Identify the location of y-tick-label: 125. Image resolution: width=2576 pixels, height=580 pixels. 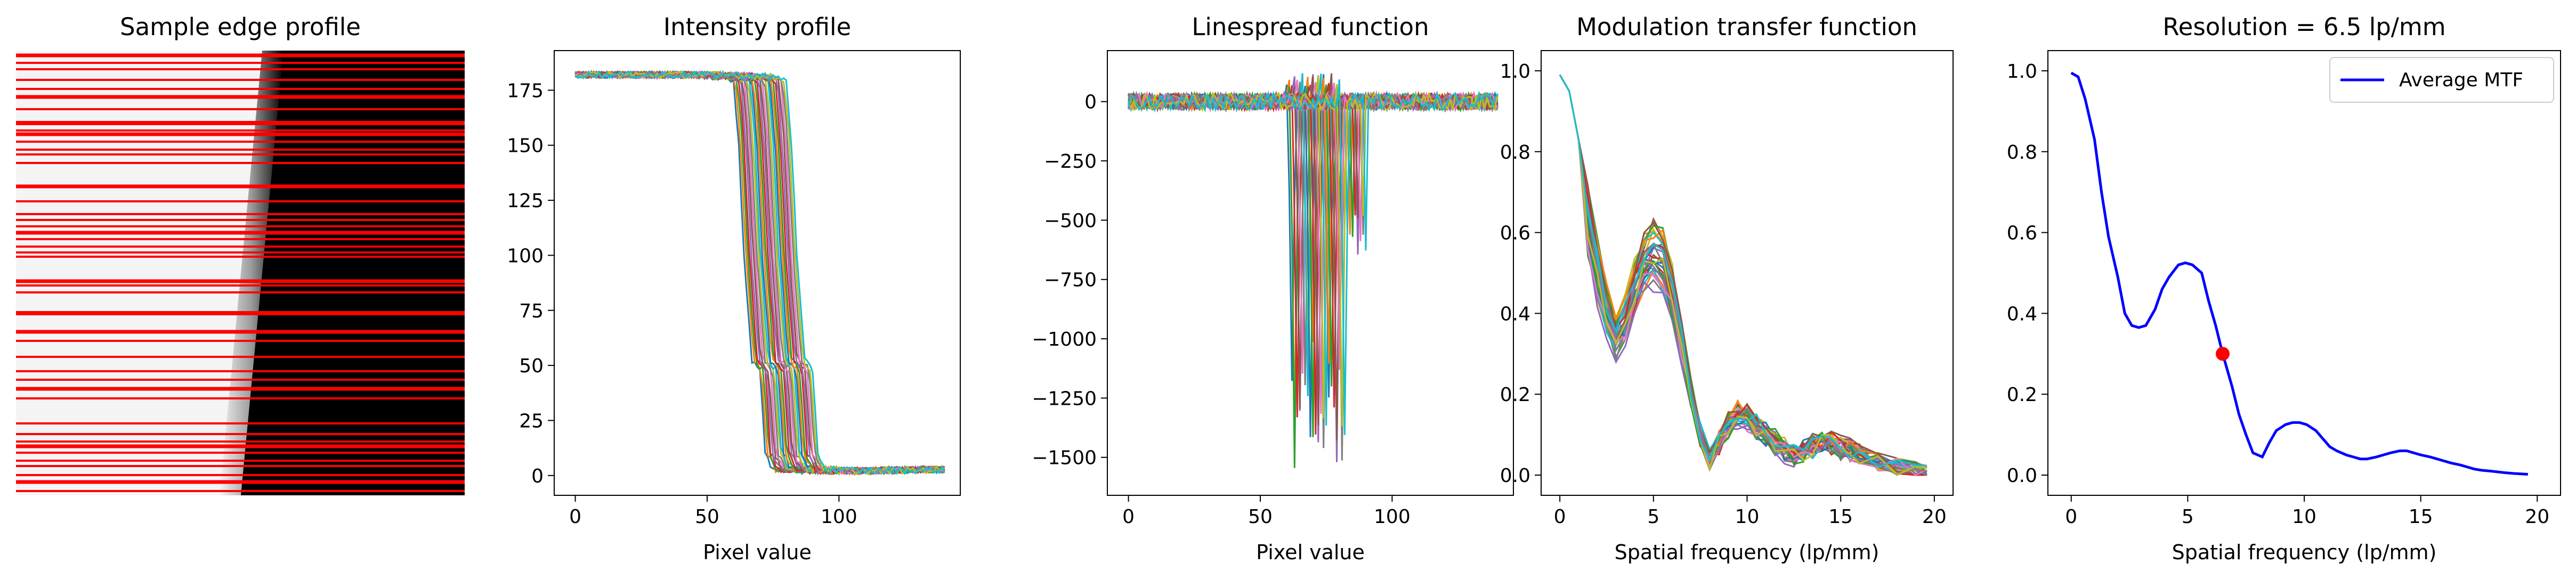
(525, 201).